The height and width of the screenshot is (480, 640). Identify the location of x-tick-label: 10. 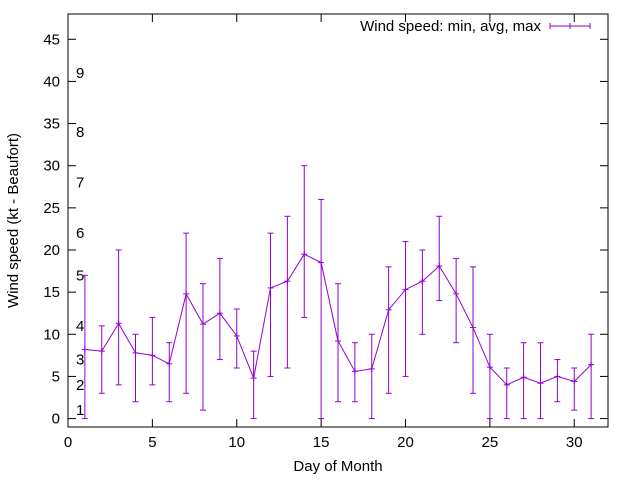
(236, 442).